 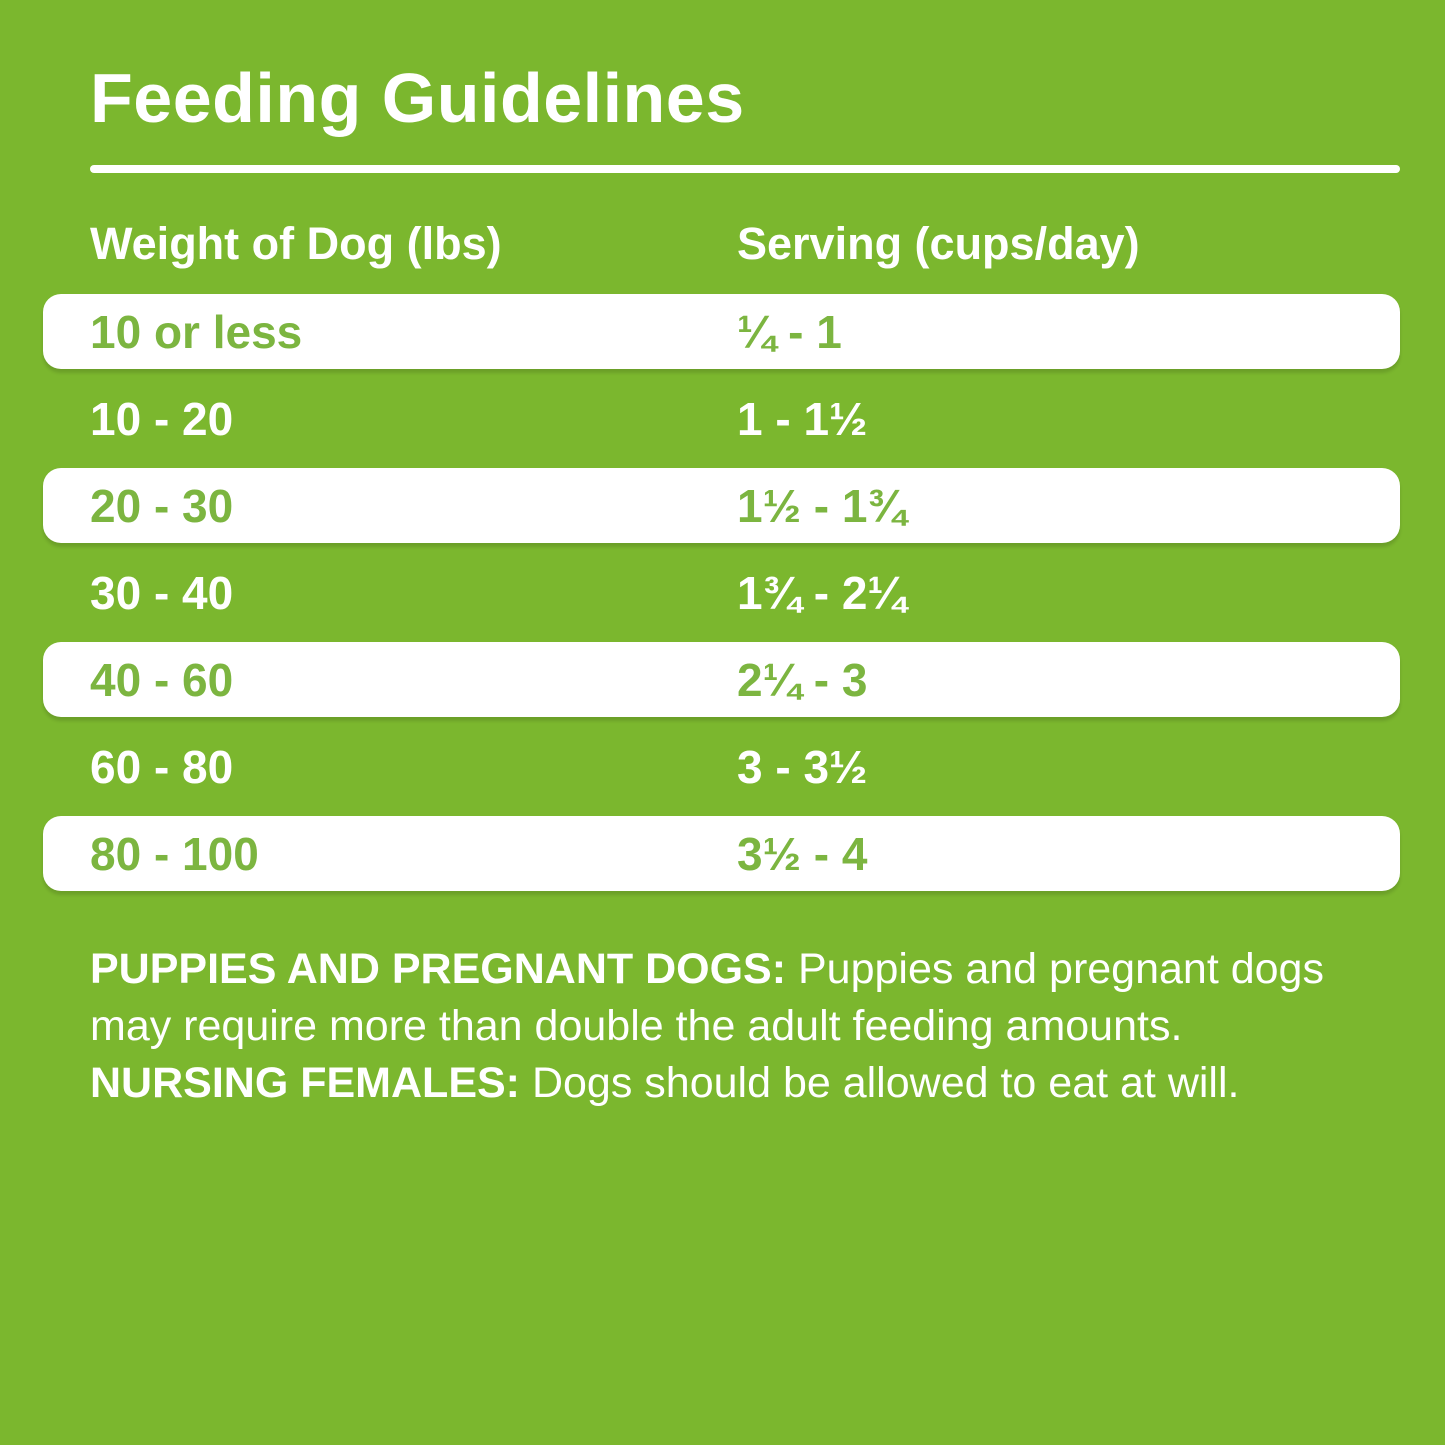 I want to click on table-row: 60 - 80 3 - 3½, so click(x=745, y=766).